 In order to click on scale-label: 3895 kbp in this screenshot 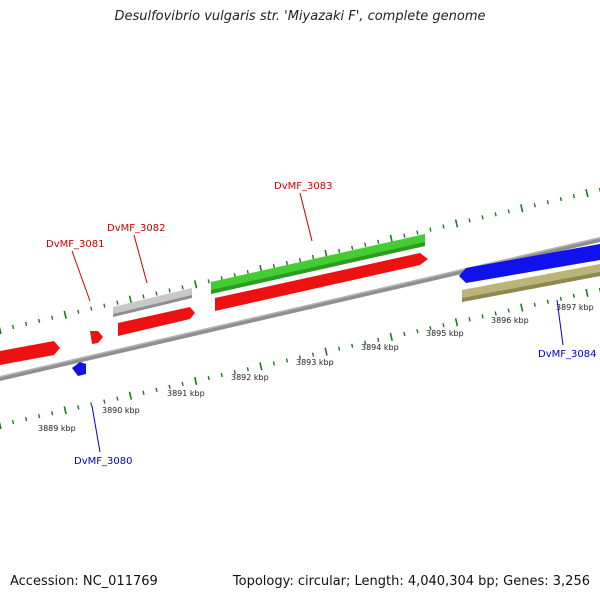, I will do `click(445, 333)`.